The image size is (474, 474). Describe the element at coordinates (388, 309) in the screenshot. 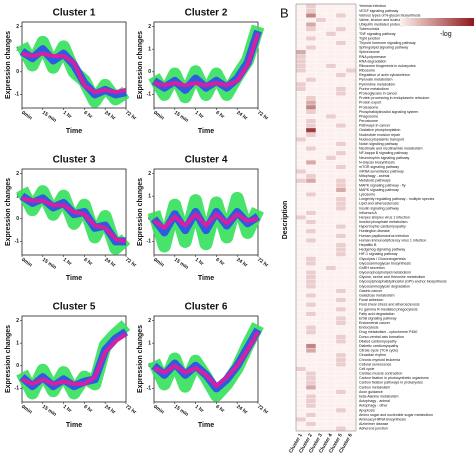

I see `row-label: Fc gamma R-mediated phagocytosis` at that location.